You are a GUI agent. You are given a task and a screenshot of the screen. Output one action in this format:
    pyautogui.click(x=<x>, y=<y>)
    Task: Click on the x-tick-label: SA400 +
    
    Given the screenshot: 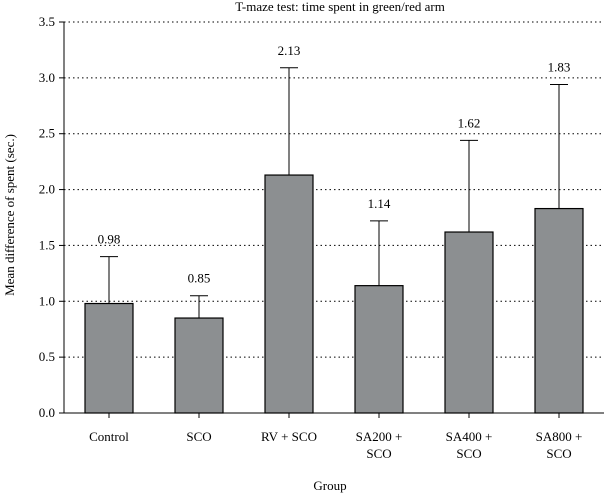 What is the action you would take?
    pyautogui.click(x=469, y=436)
    